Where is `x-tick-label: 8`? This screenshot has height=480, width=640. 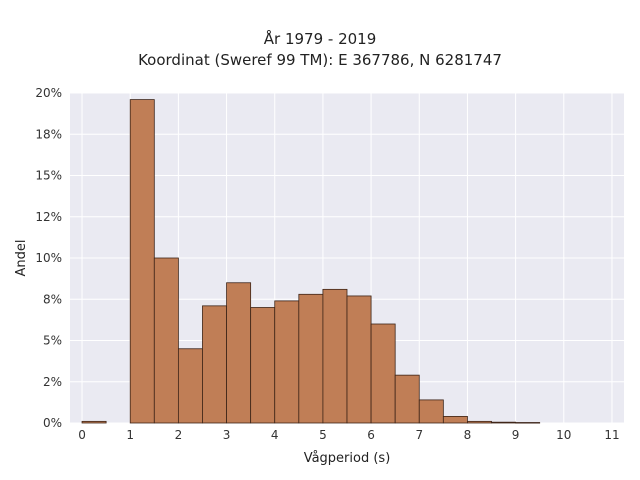 x-tick-label: 8 is located at coordinates (468, 435).